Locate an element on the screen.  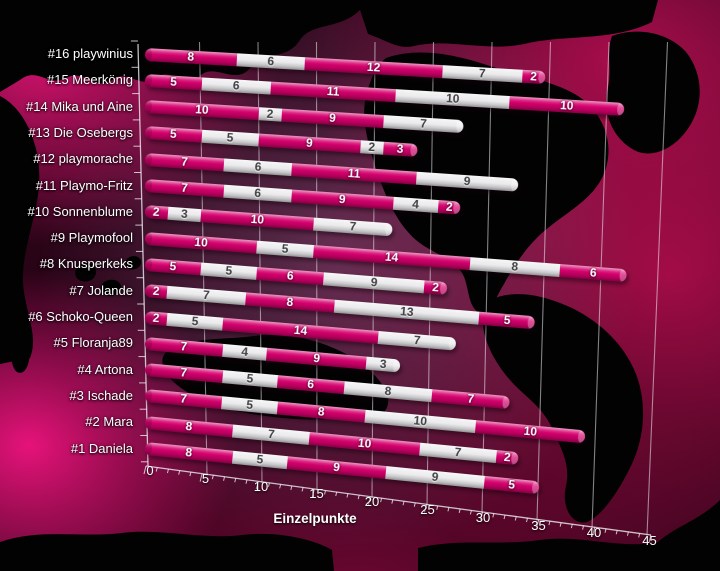
x-tick-label: 5 is located at coordinates (205, 478).